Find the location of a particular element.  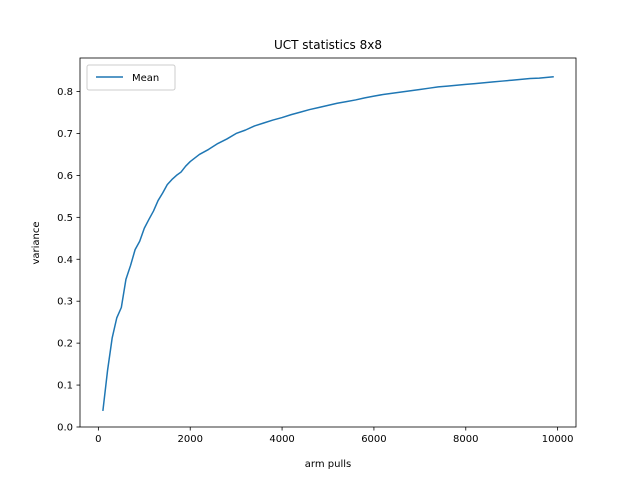

y-tick-label: 0.8 is located at coordinates (65, 92).